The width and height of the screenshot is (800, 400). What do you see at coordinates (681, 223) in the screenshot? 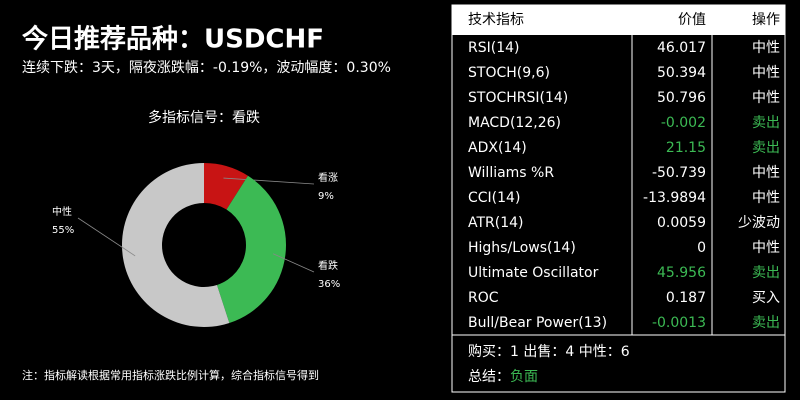
I see `indicator-value: 0.0059` at bounding box center [681, 223].